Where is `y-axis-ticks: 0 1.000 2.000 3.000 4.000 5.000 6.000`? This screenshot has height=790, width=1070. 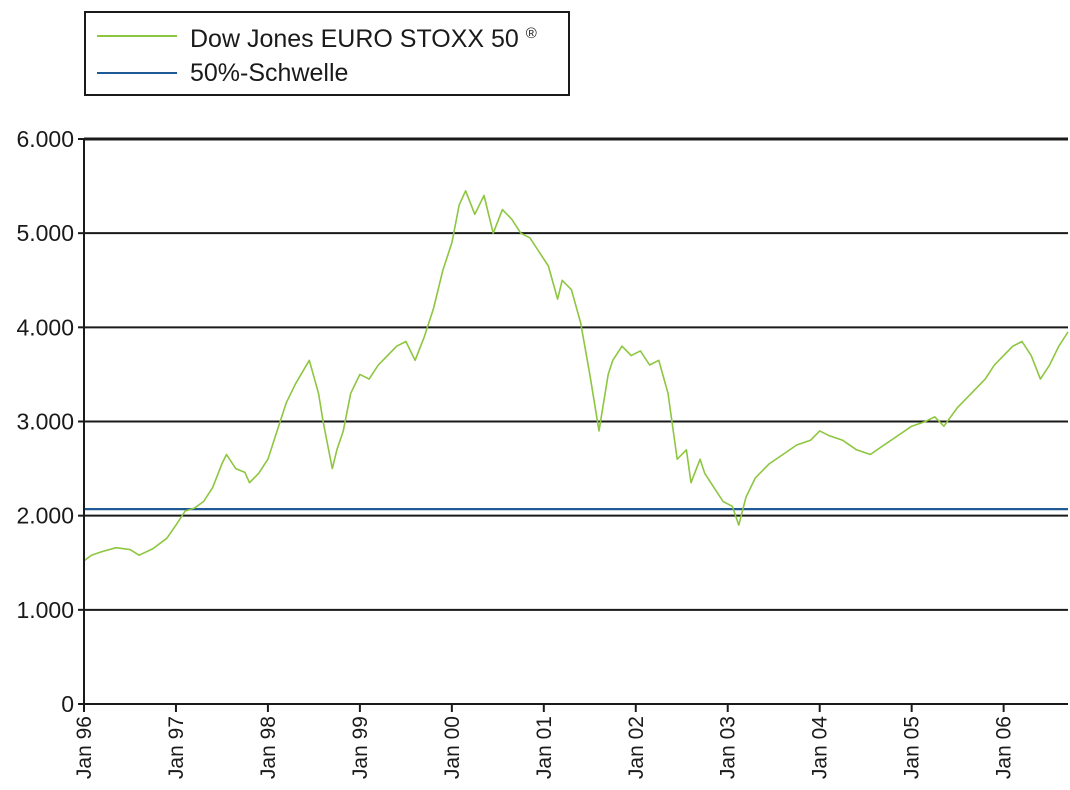
y-axis-ticks: 0 1.000 2.000 3.000 4.000 5.000 6.000 is located at coordinates (50, 421).